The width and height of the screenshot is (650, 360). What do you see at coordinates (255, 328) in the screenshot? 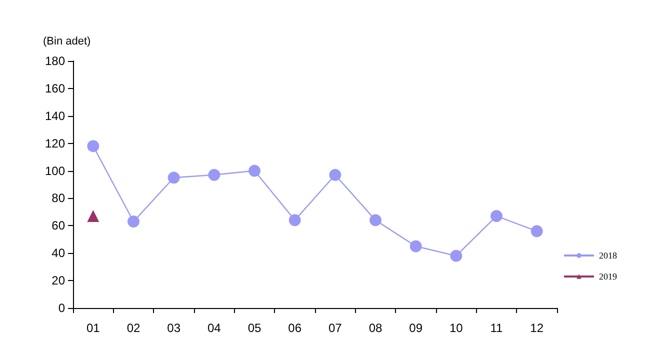
I see `x-tick-label: 05` at bounding box center [255, 328].